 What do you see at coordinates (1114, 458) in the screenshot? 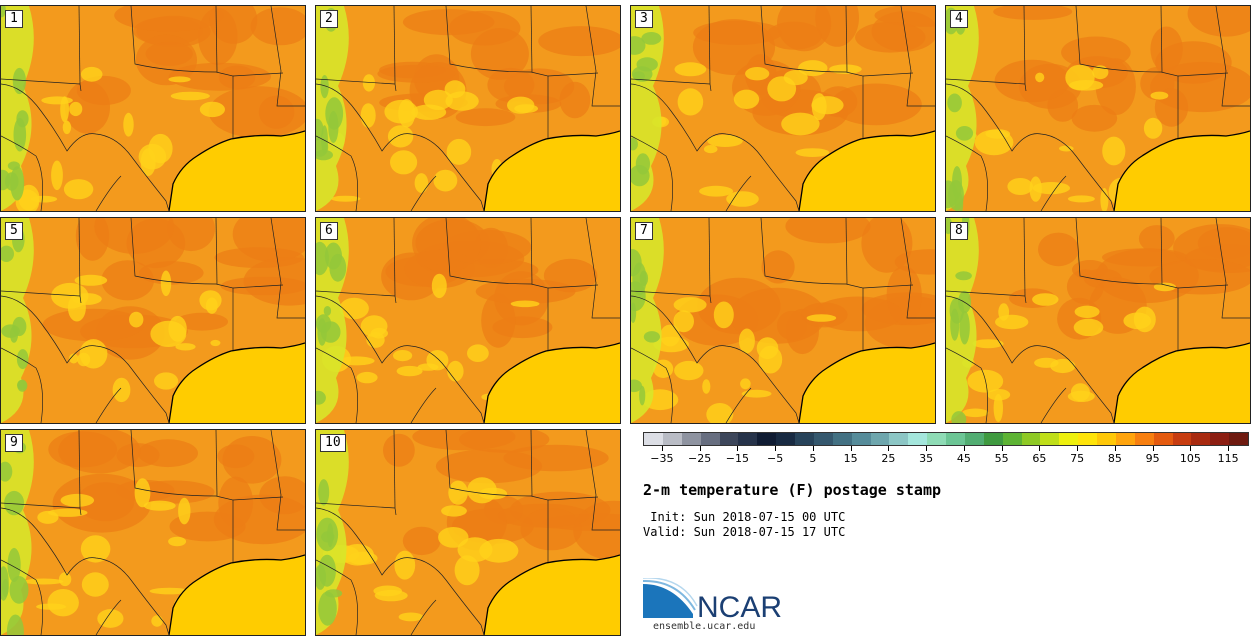
I see `colorbar-tick-label: 85` at bounding box center [1114, 458].